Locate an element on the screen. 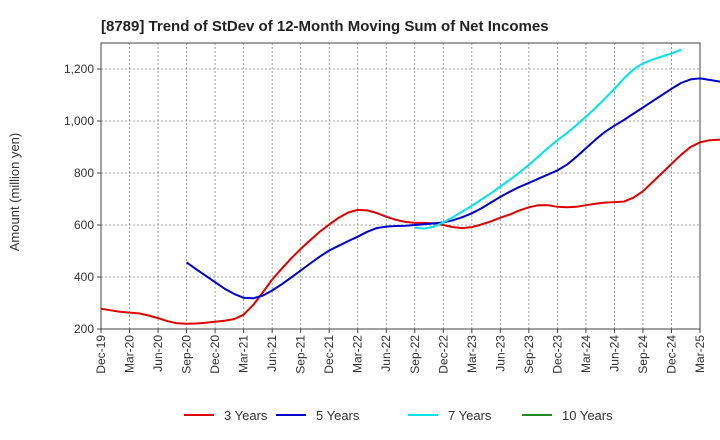 The width and height of the screenshot is (720, 440). legend-label: 10 Years is located at coordinates (587, 415).